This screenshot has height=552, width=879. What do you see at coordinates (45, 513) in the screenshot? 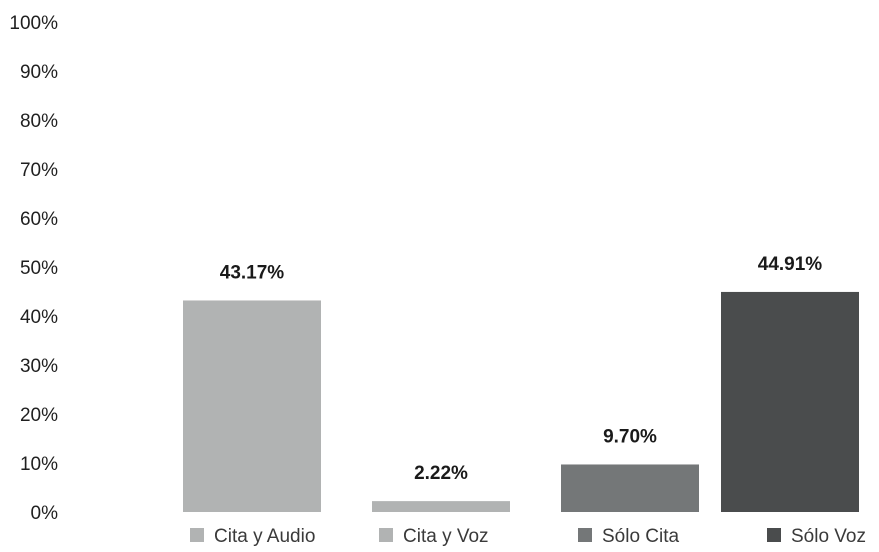
I see `y-tick-label: 0%` at bounding box center [45, 513].